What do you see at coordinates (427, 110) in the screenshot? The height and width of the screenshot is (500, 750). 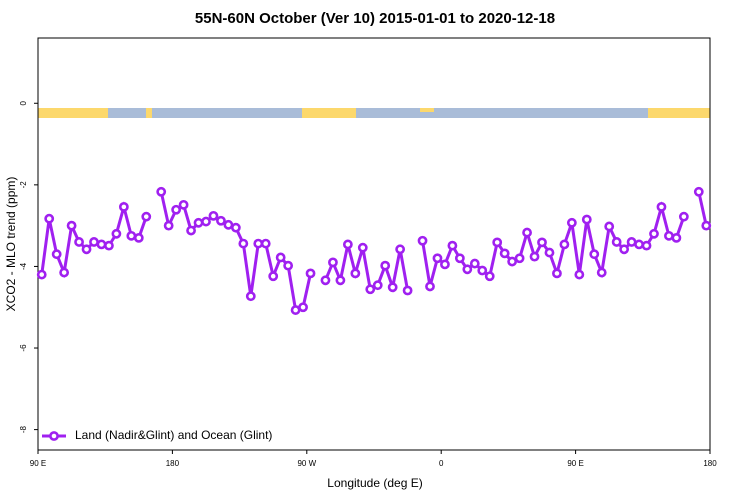 I see `strip-land` at bounding box center [427, 110].